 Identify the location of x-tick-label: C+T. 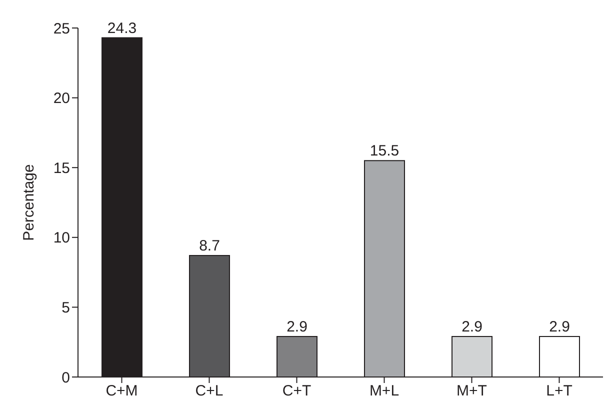
(297, 391).